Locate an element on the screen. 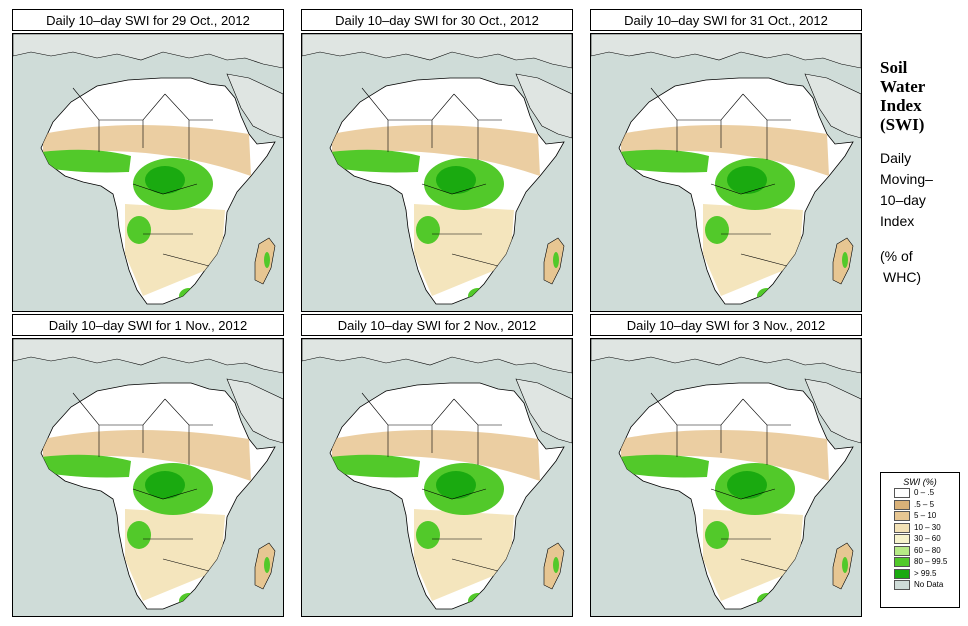 This screenshot has width=968, height=626. panel-title: Daily 10–day SWI for 3 Nov., 2012 is located at coordinates (726, 325).